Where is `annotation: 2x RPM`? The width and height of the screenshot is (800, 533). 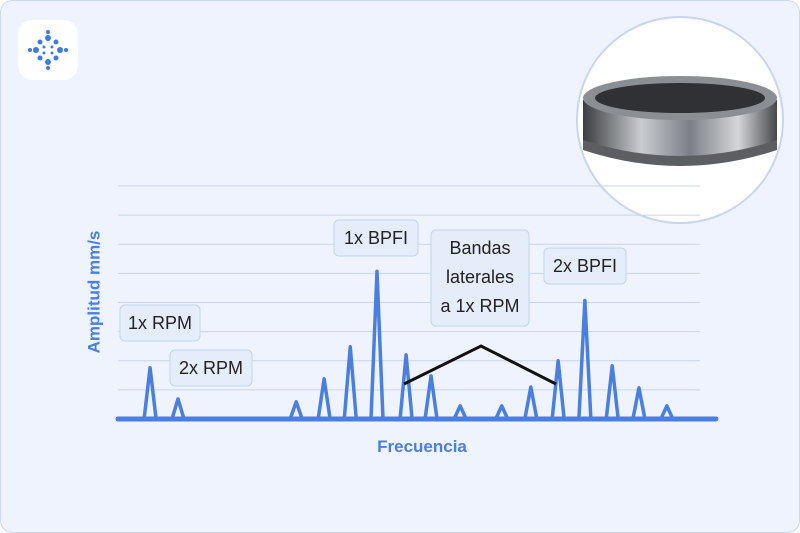
annotation: 2x RPM is located at coordinates (211, 368).